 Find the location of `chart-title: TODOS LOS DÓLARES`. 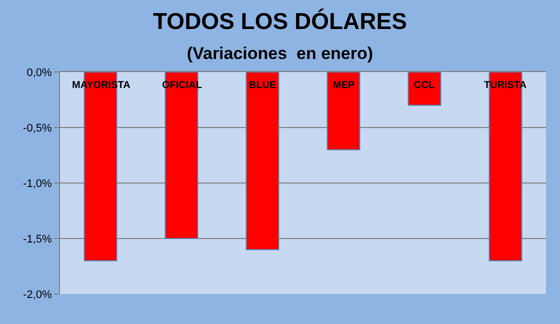

chart-title: TODOS LOS DÓLARES is located at coordinates (280, 21).